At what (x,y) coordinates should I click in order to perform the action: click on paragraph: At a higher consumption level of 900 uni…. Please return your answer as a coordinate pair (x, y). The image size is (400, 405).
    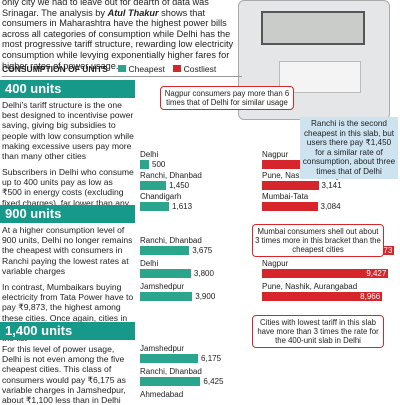
    Looking at the image, I should click on (67, 250).